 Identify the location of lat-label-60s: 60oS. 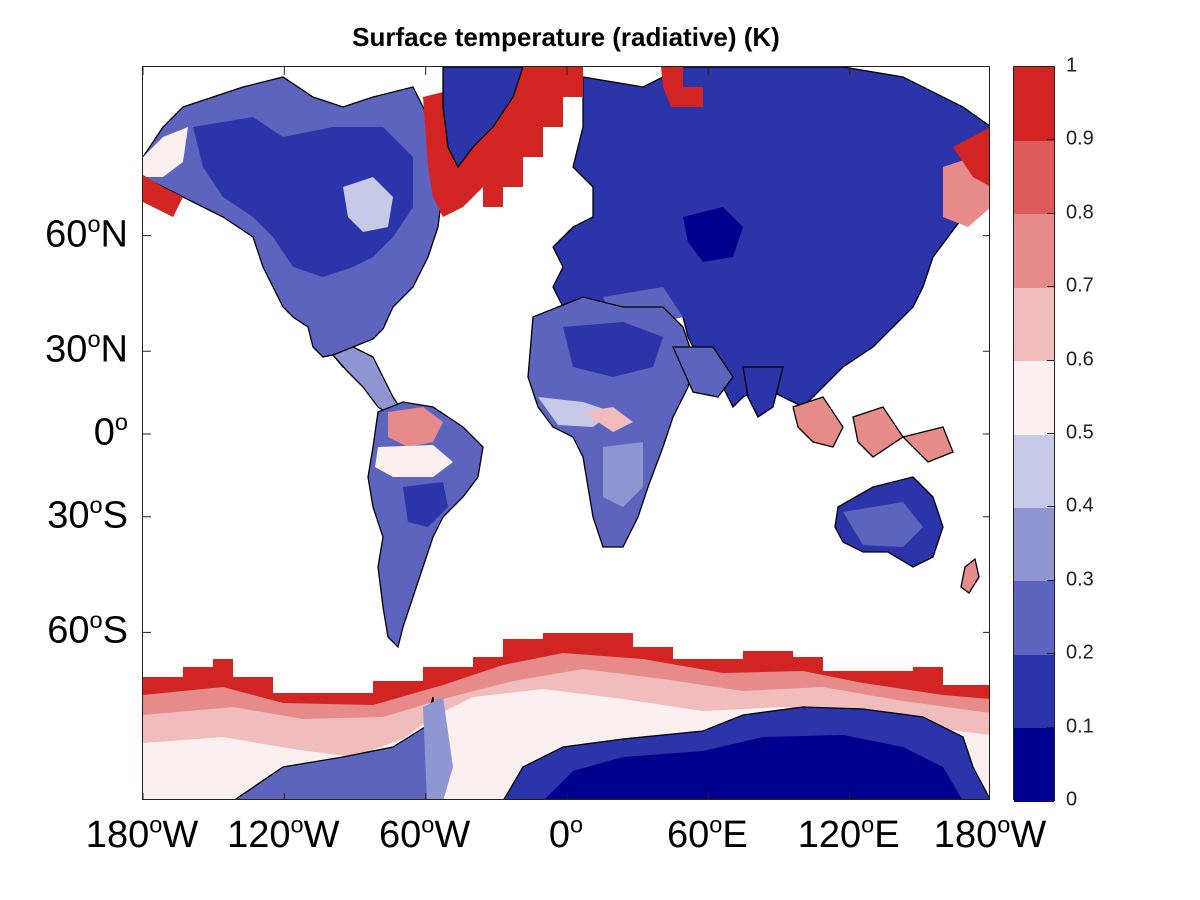
(87, 629).